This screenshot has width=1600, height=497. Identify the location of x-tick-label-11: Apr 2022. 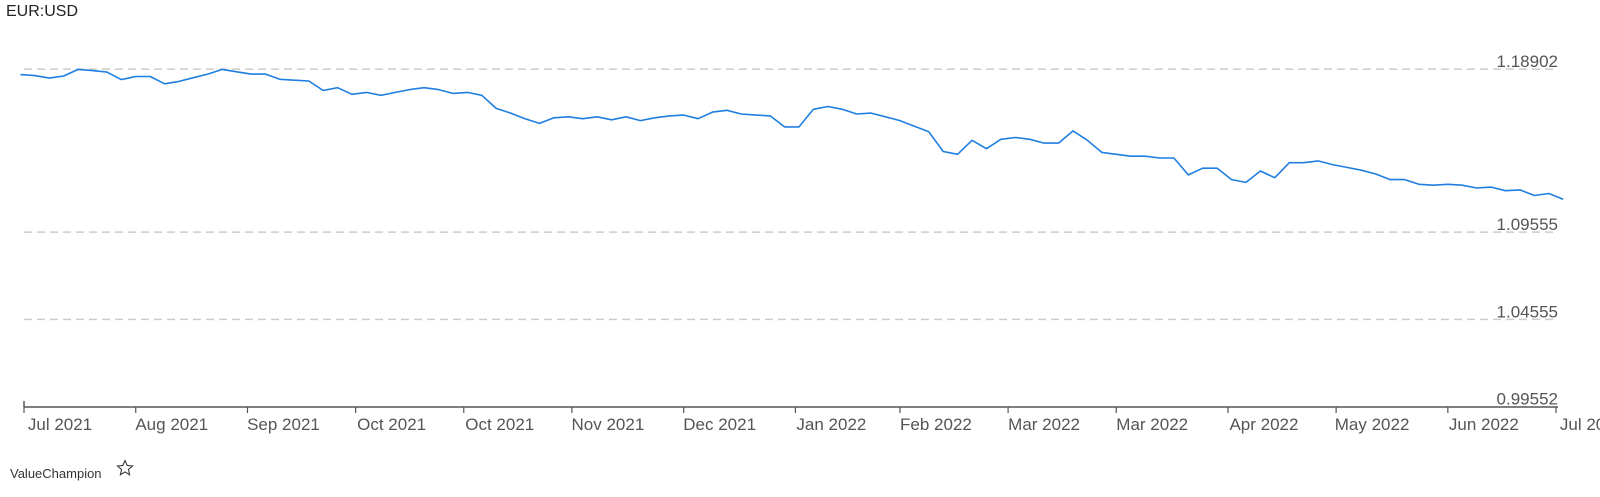
(1263, 424).